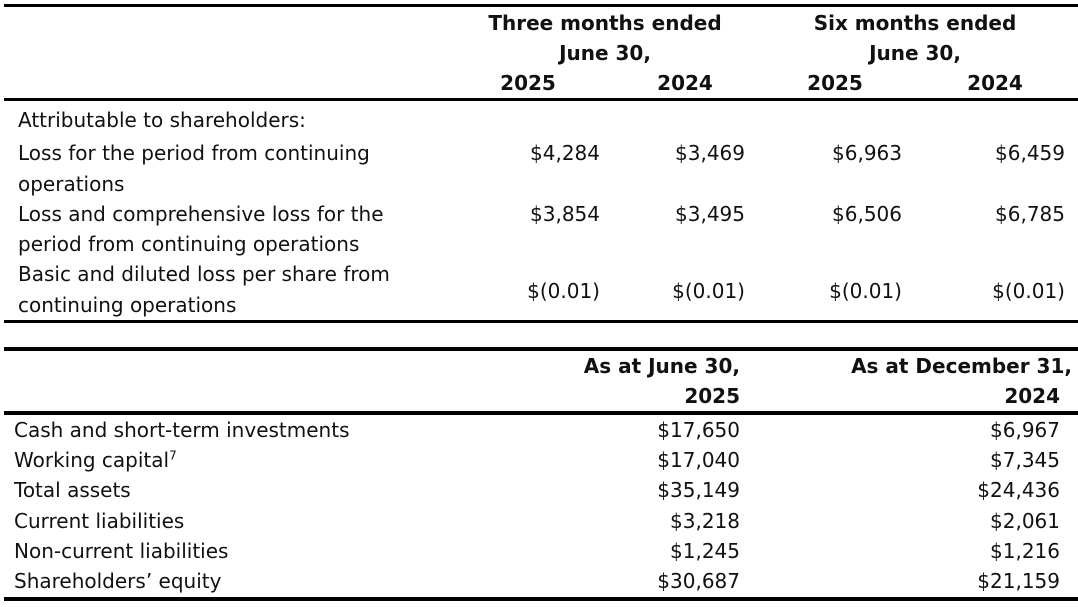 This screenshot has width=1078, height=607. What do you see at coordinates (1018, 490) in the screenshot?
I see `value-december-2024: $24,436` at bounding box center [1018, 490].